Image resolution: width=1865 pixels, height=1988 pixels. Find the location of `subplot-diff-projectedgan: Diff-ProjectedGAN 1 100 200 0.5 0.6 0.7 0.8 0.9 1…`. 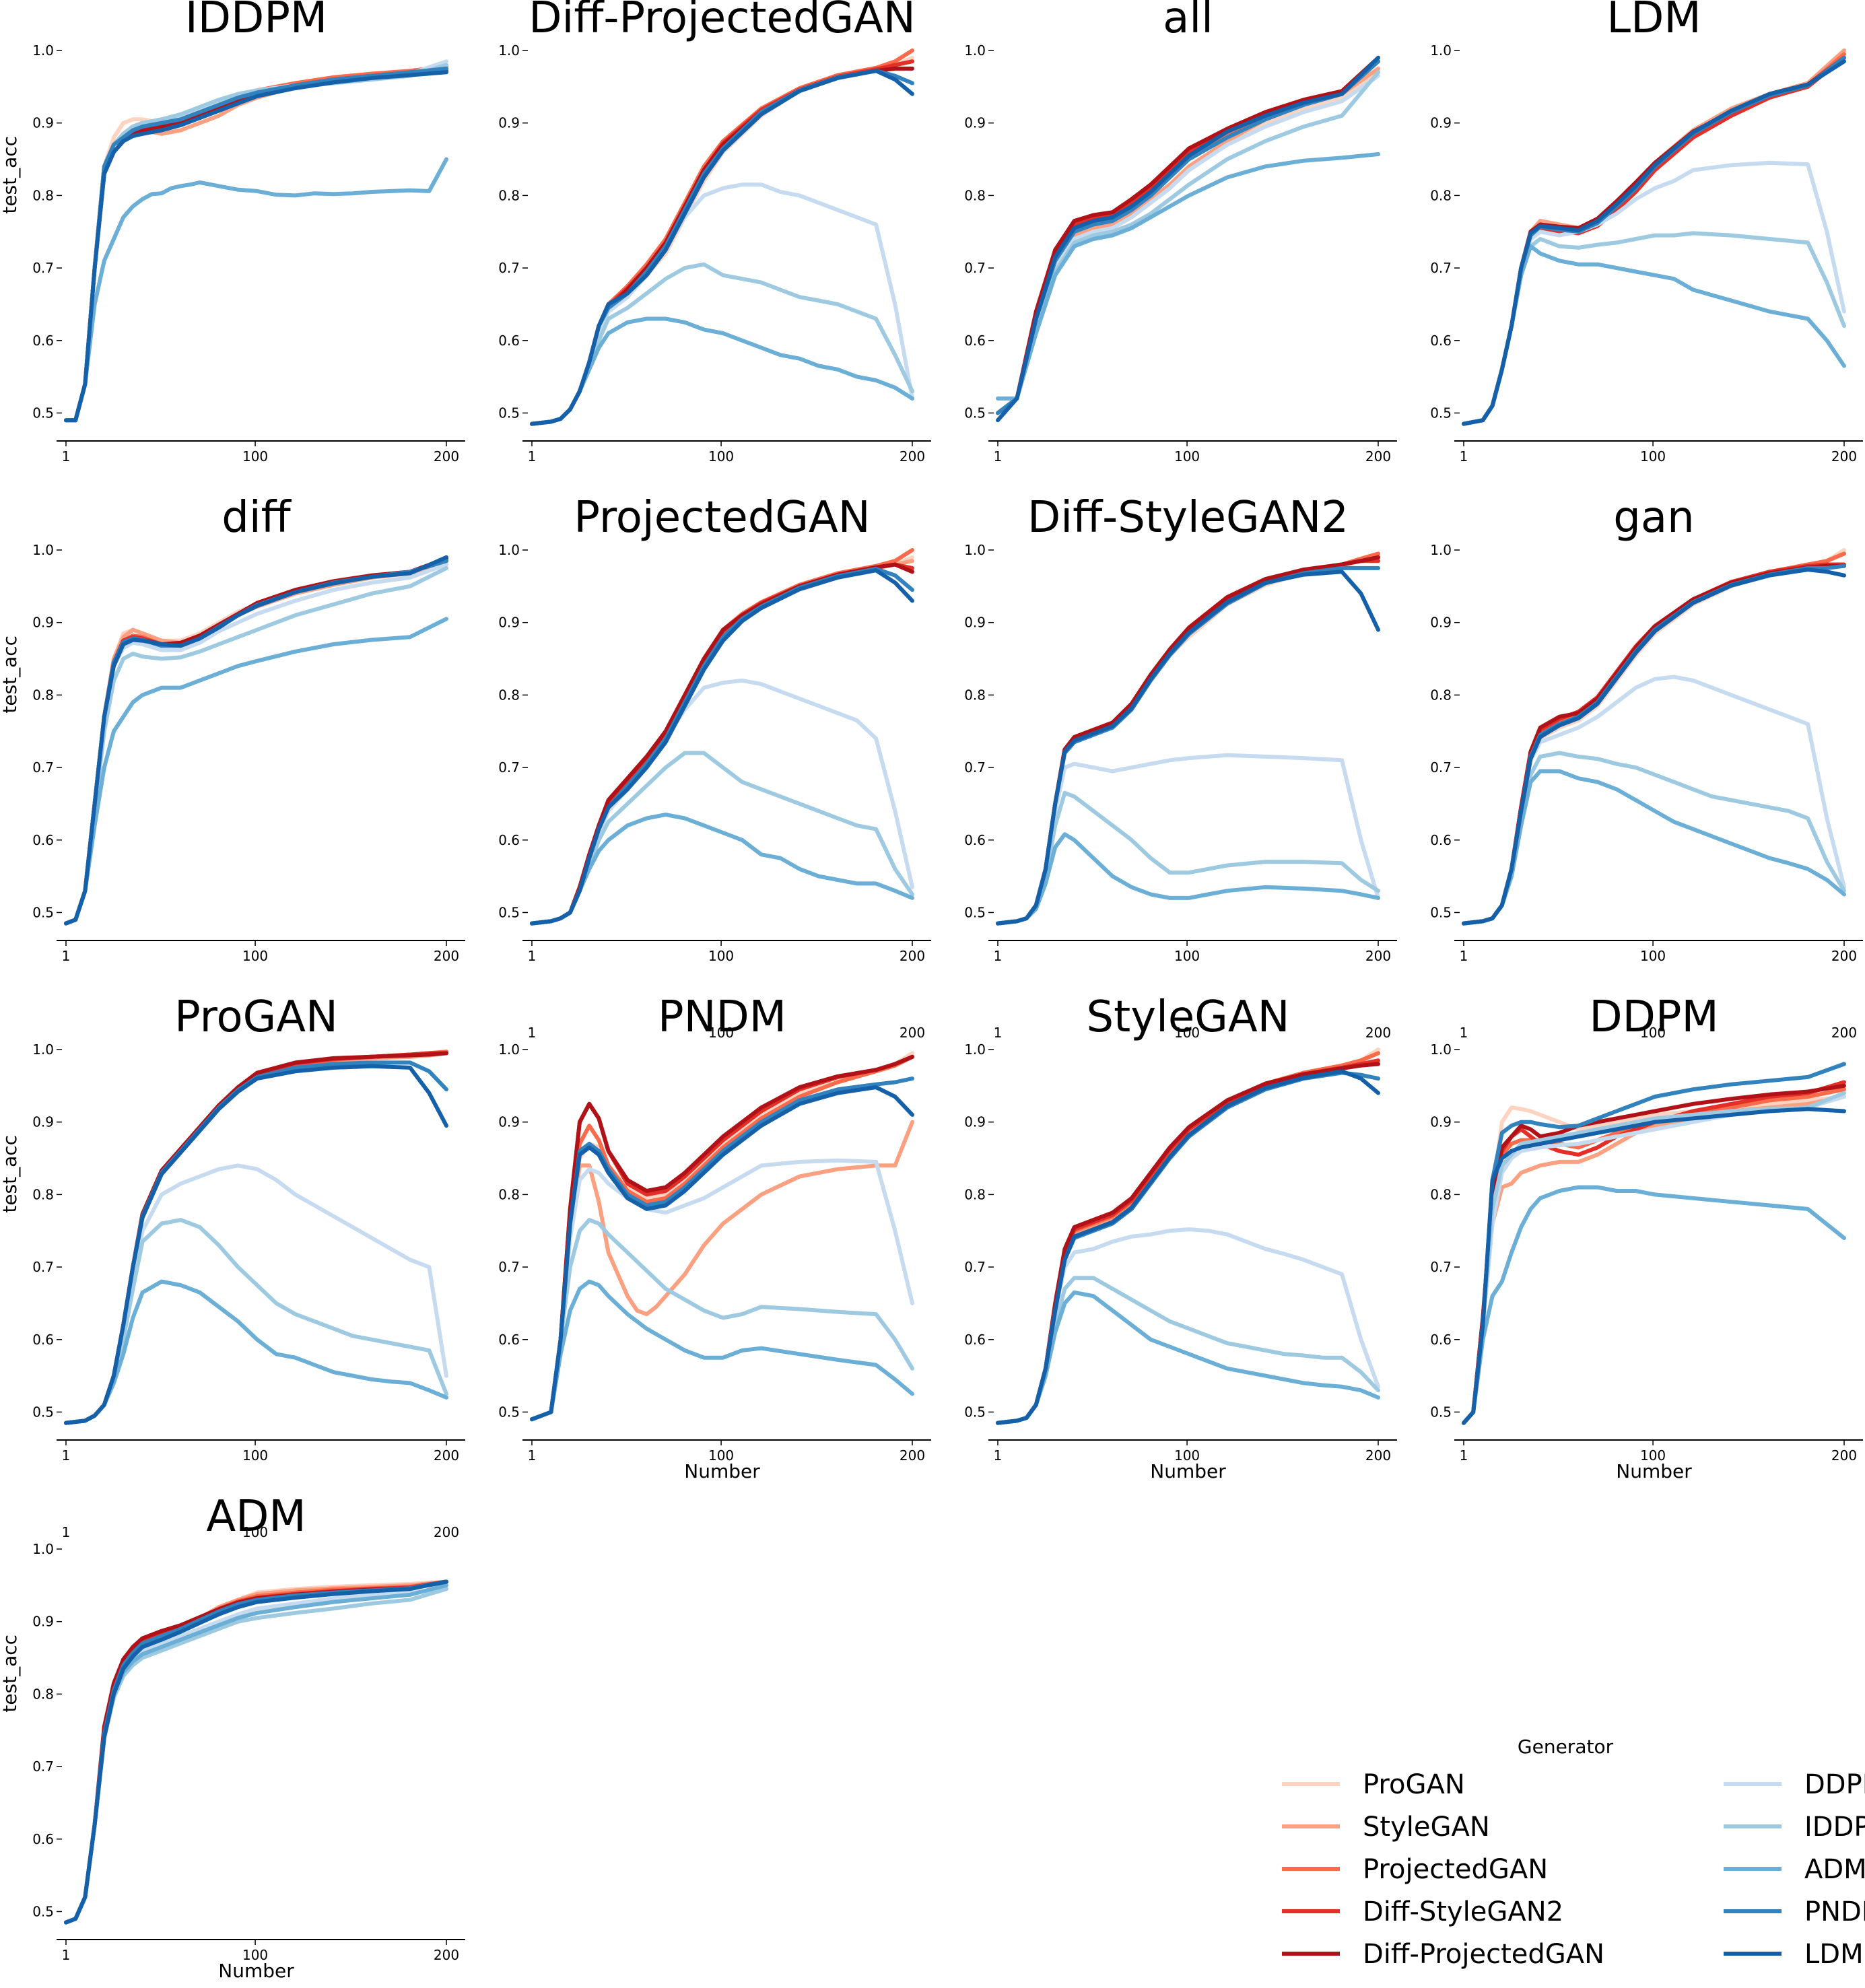

subplot-diff-projectedgan: Diff-ProjectedGAN 1 100 200 0.5 0.6 0.7 0.8 0.9 1… is located at coordinates (714, 233).